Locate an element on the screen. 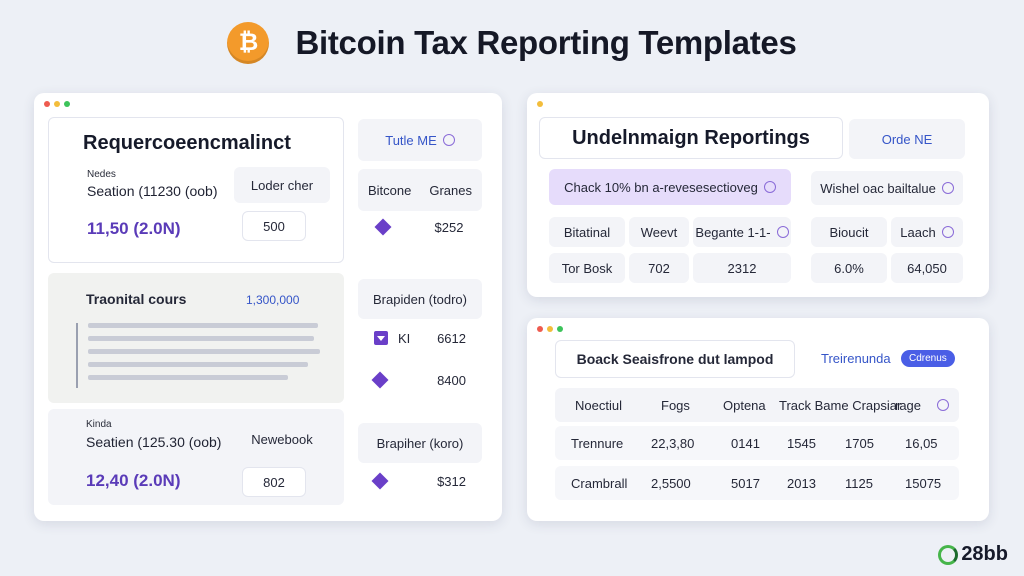 The width and height of the screenshot is (1024, 576). tab-orde-ne: Orde NE is located at coordinates (907, 139).